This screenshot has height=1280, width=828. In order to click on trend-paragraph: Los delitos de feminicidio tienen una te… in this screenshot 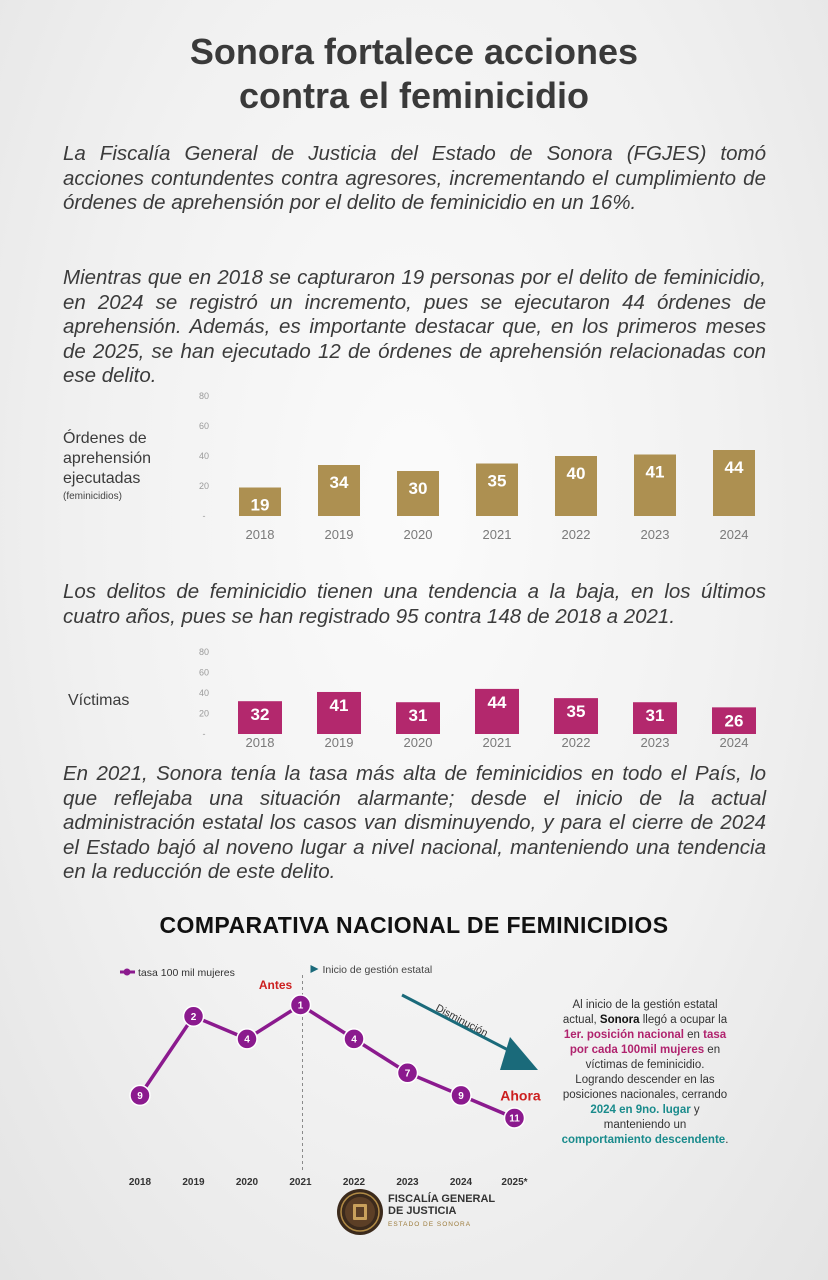, I will do `click(414, 604)`.